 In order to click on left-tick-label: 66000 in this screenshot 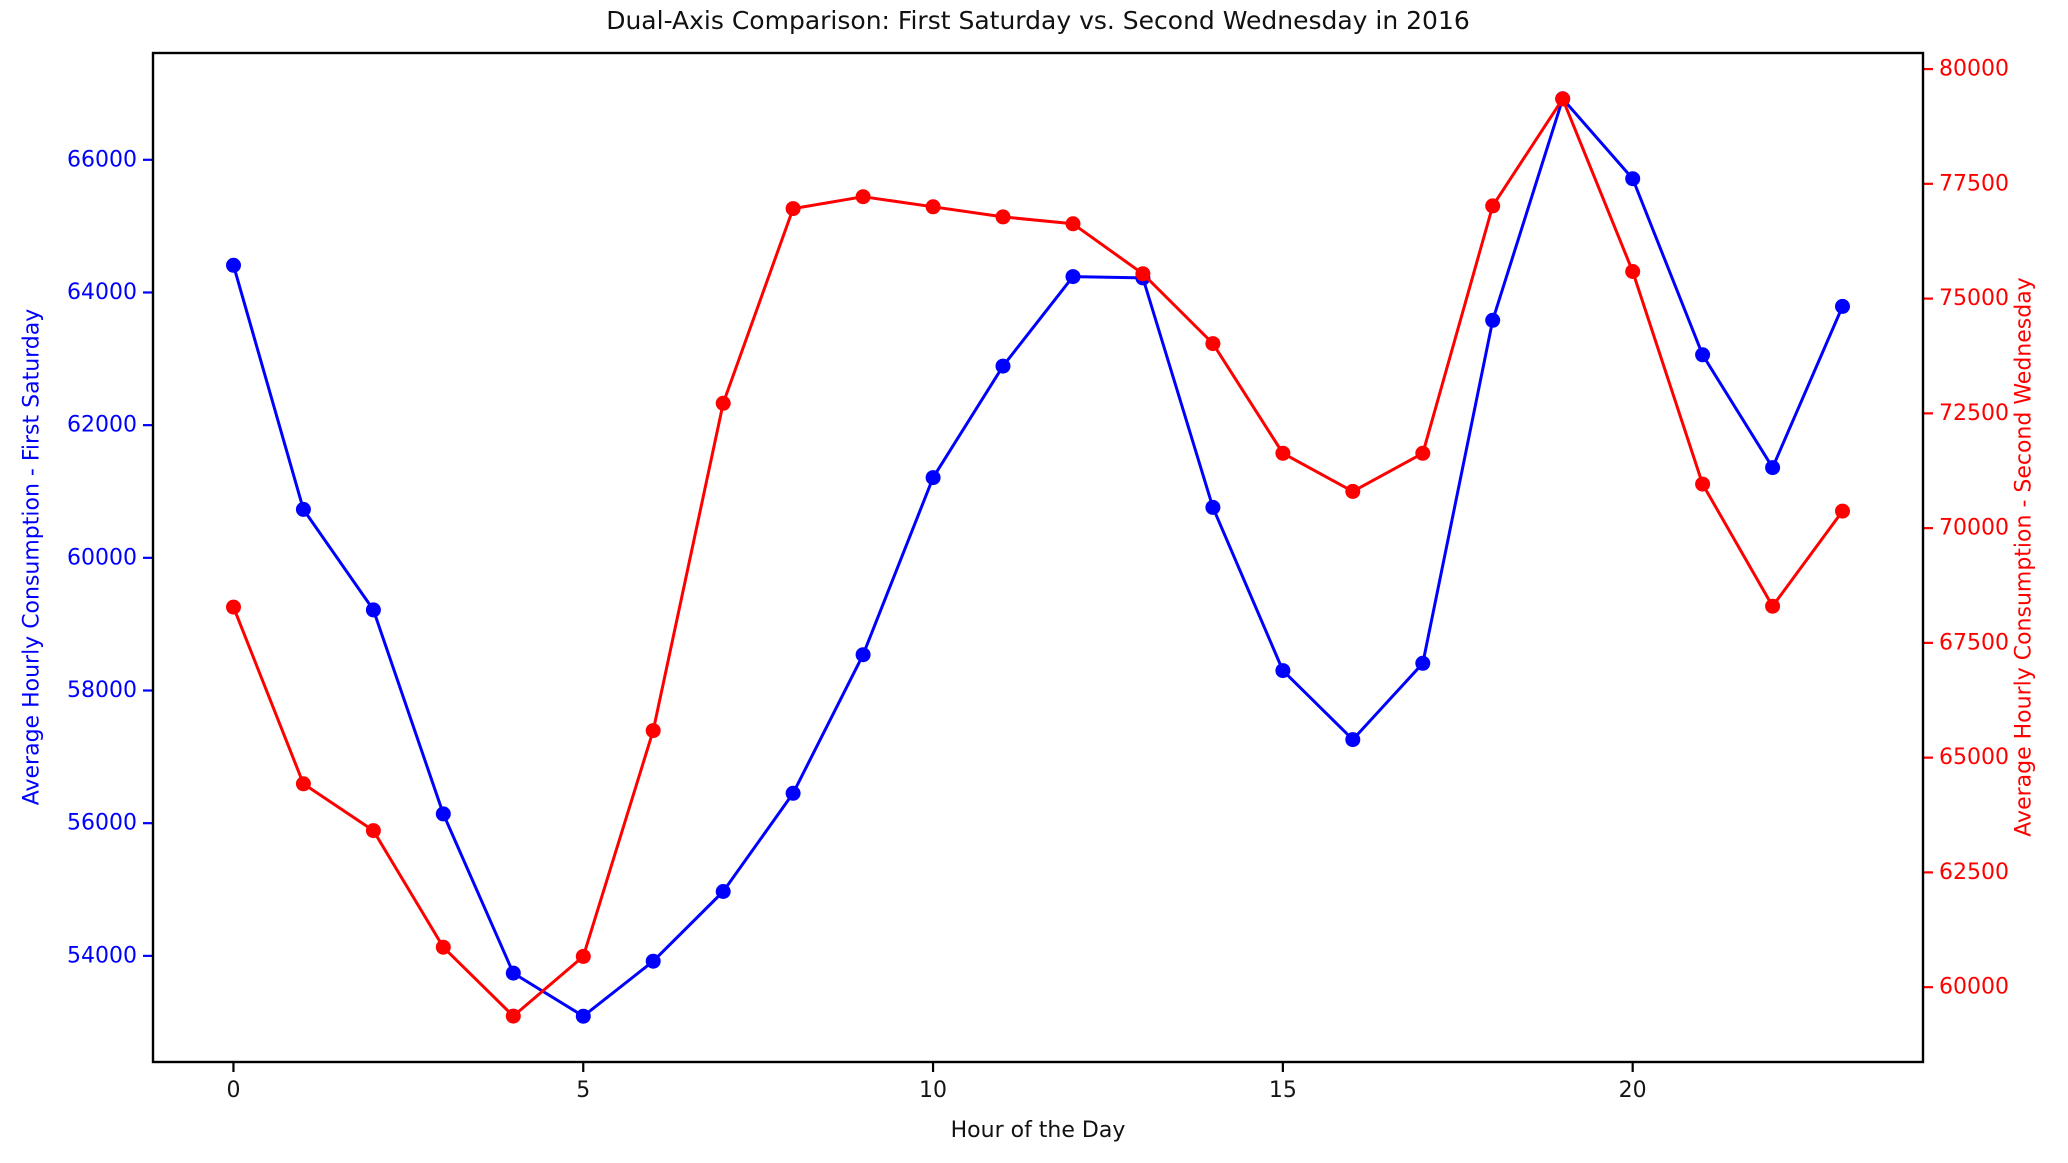, I will do `click(102, 159)`.